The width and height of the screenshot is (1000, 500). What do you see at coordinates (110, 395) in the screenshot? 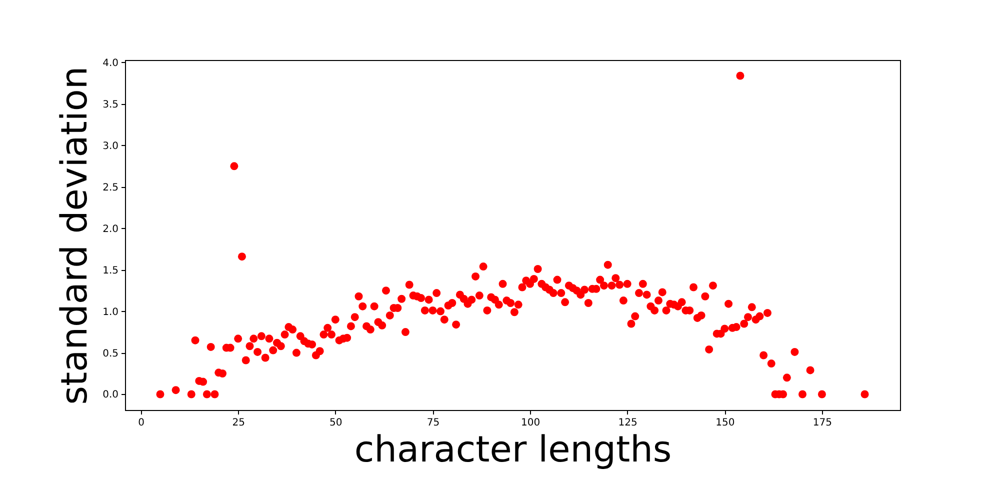
I see `y-tick-label: 0.0` at bounding box center [110, 395].